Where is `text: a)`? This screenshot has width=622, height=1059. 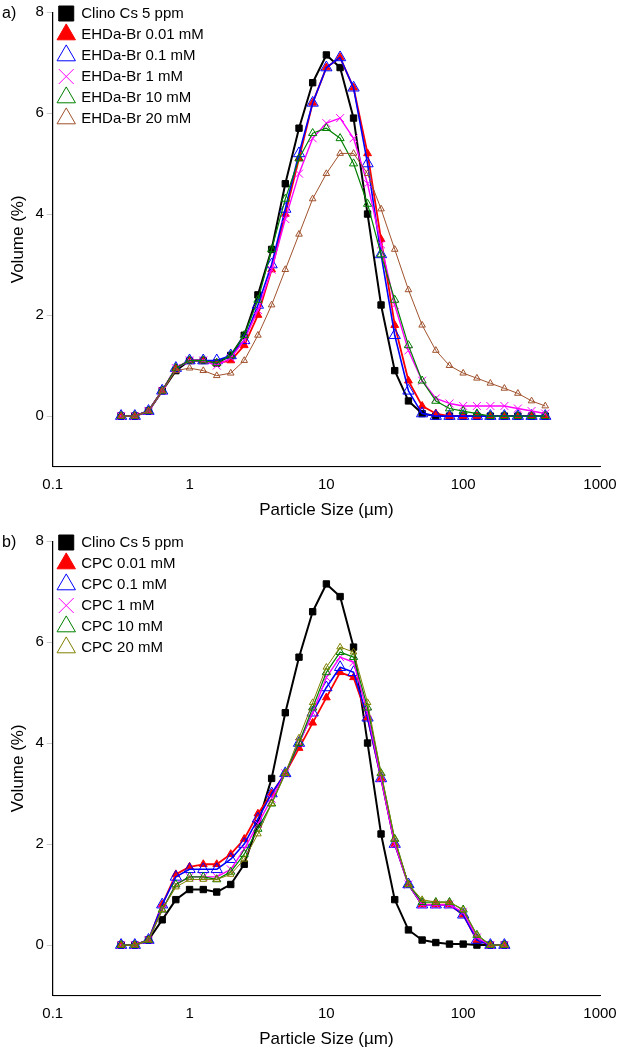
text: a) is located at coordinates (9, 13).